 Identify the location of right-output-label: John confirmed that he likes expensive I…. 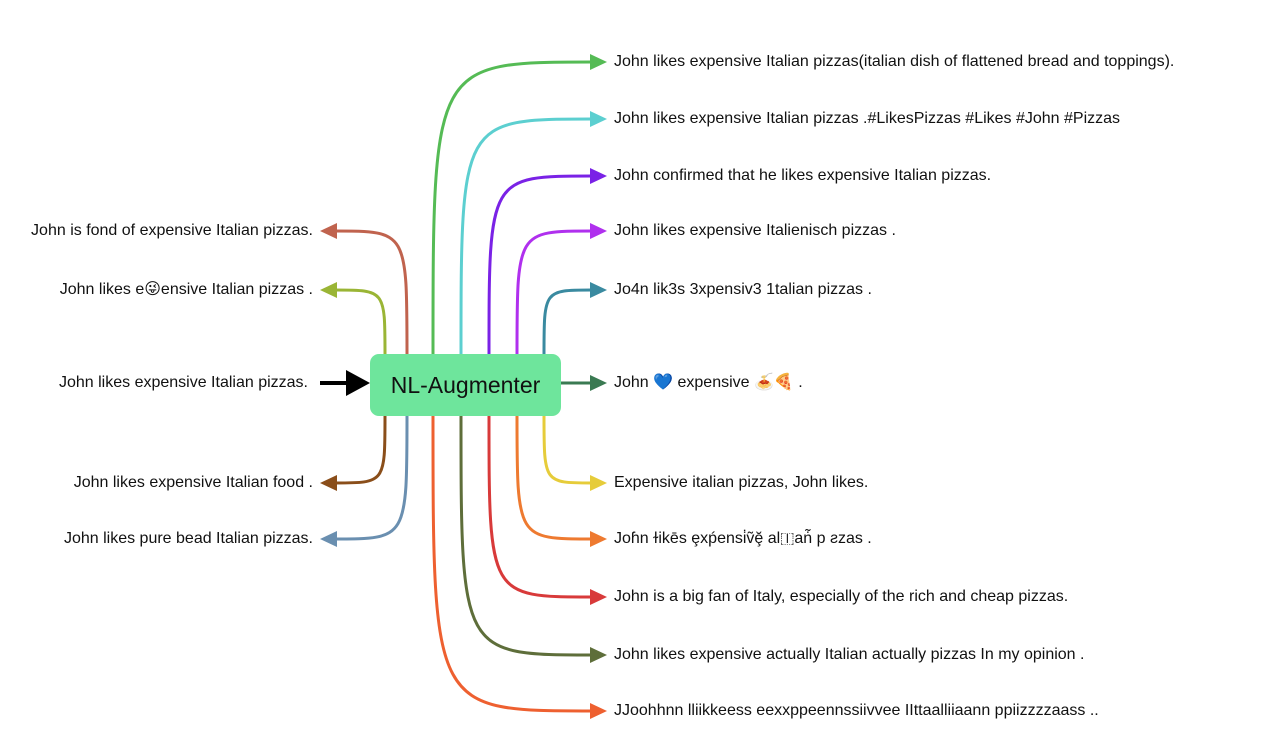
(803, 175).